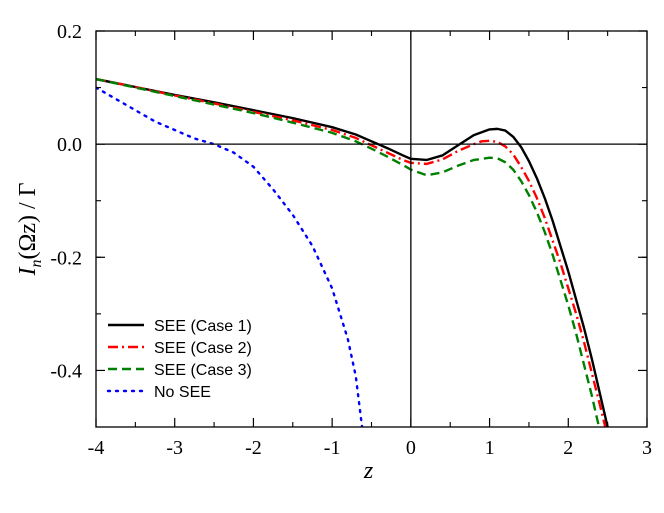  What do you see at coordinates (647, 448) in the screenshot?
I see `x-tick-label: 3` at bounding box center [647, 448].